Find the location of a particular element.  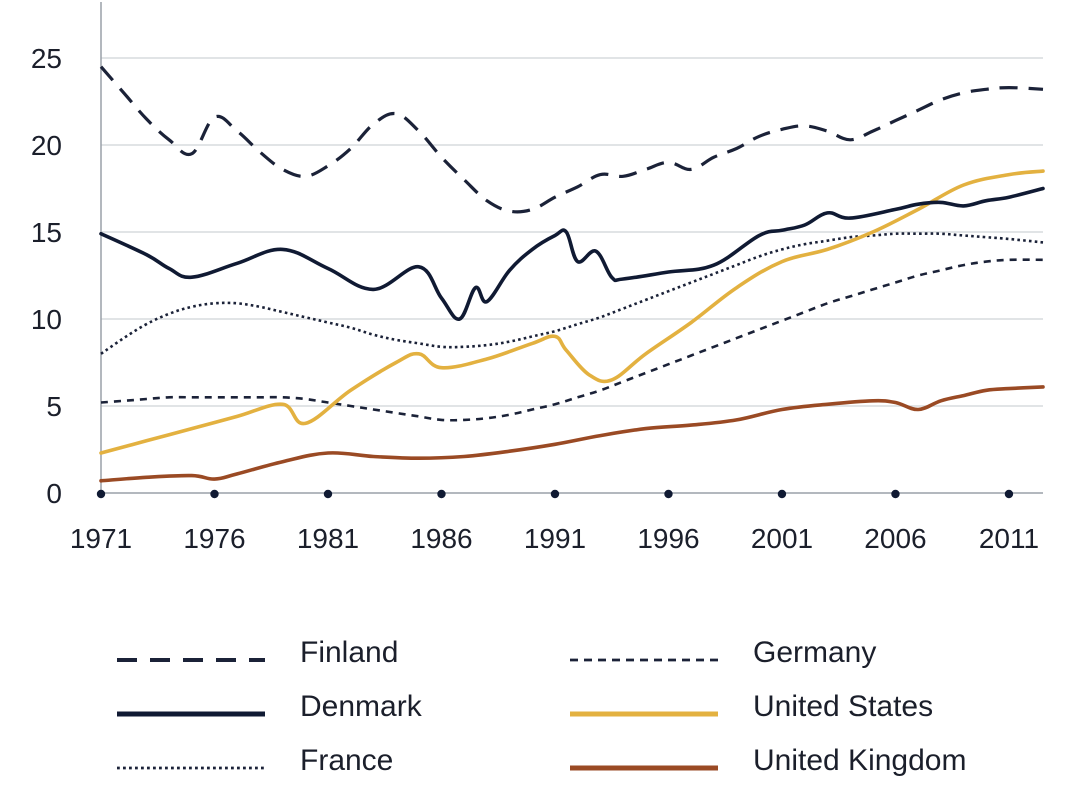

legend-label-united-kingdom: United Kingdom is located at coordinates (859, 760).